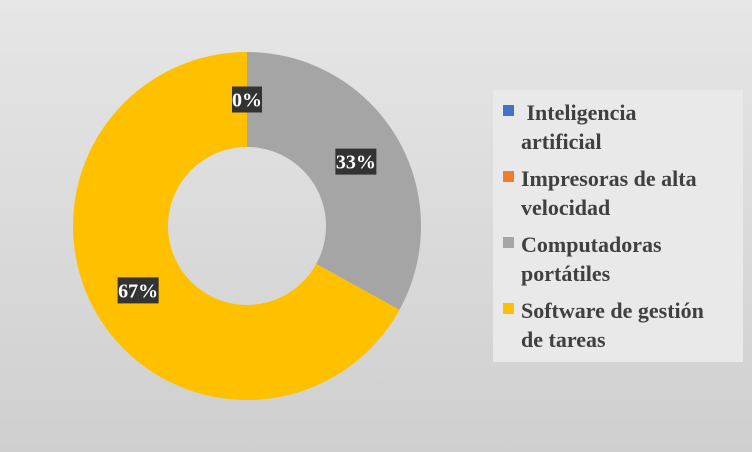 Image resolution: width=752 pixels, height=452 pixels. I want to click on legend-swatch-blue, so click(508, 110).